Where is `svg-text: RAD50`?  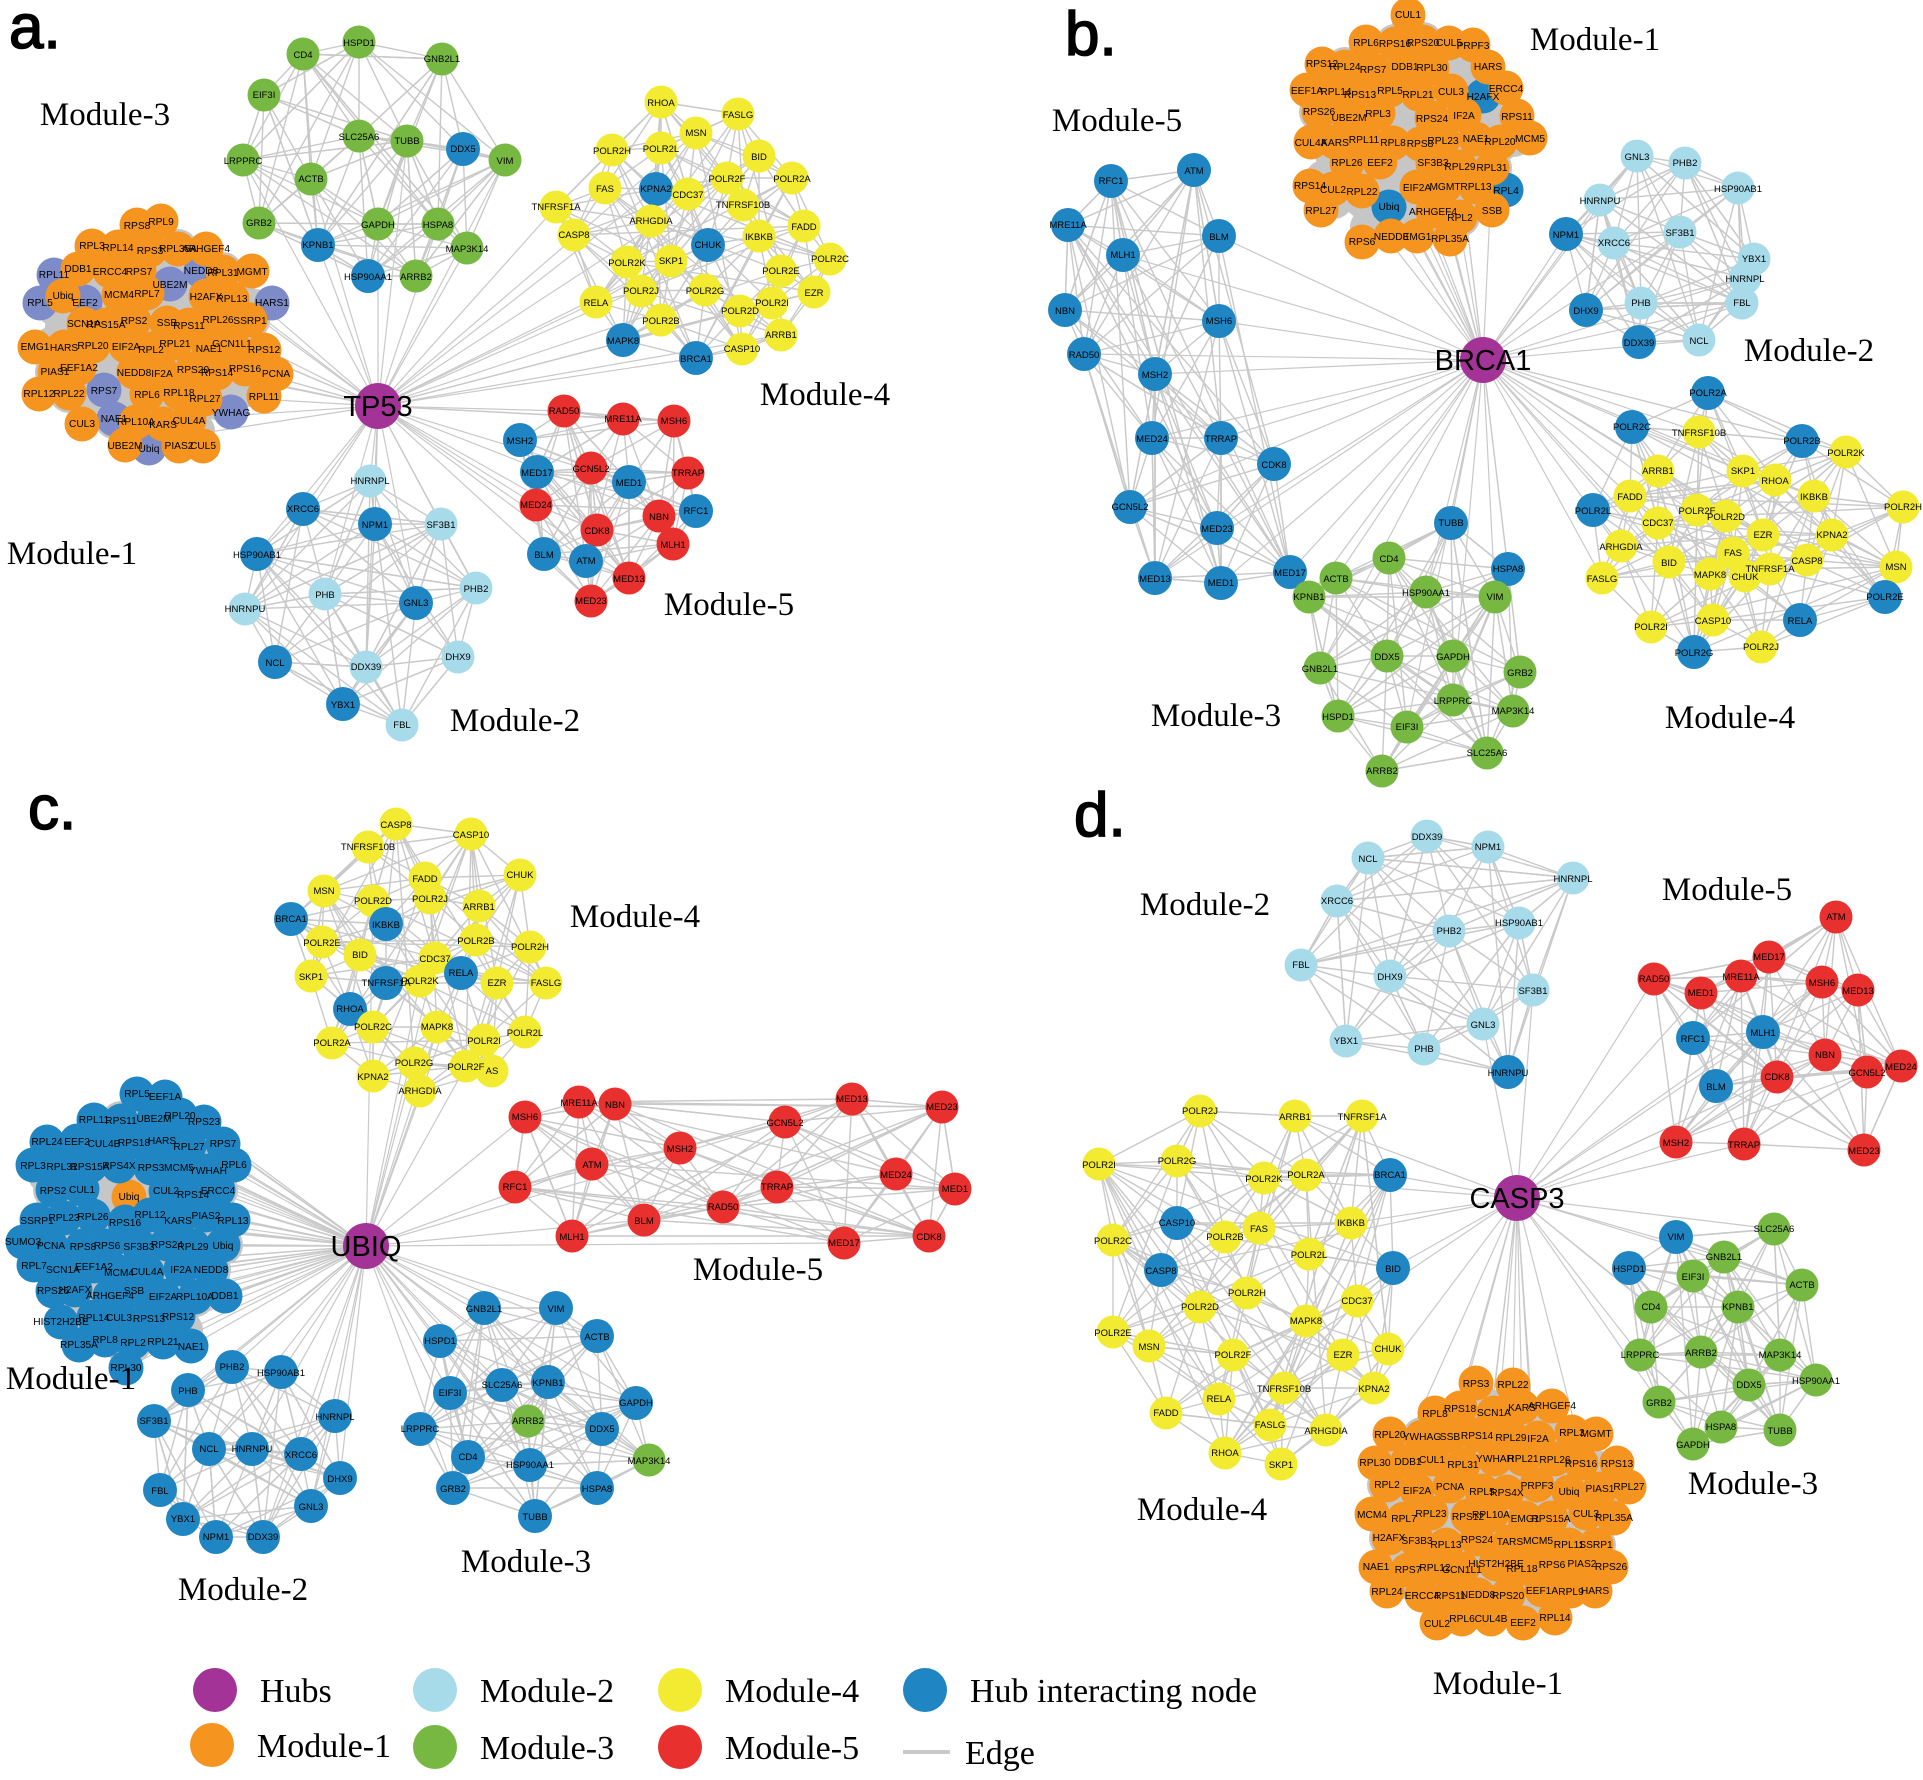
svg-text: RAD50 is located at coordinates (1084, 355).